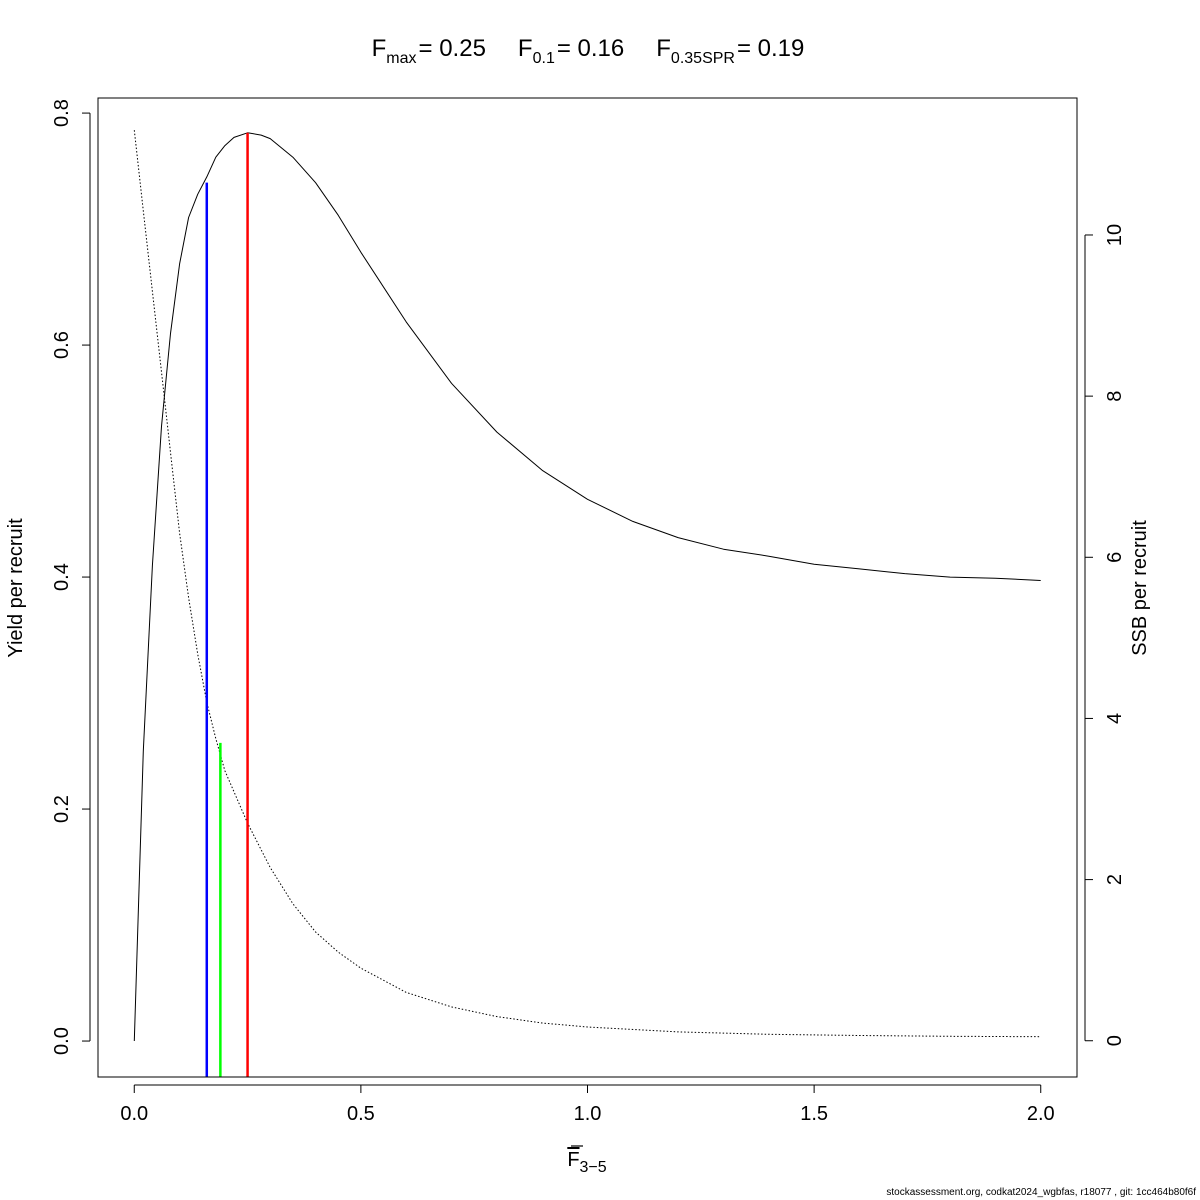 This screenshot has width=1200, height=1200. I want to click on y-right-tick-label: 6, so click(1115, 557).